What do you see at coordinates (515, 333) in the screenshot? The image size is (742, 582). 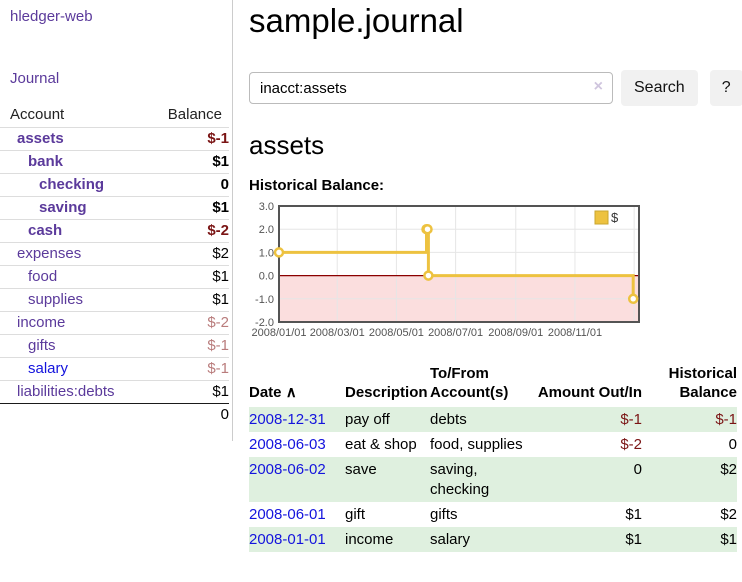 I see `x-axis-tick-label: 2008/09/01` at bounding box center [515, 333].